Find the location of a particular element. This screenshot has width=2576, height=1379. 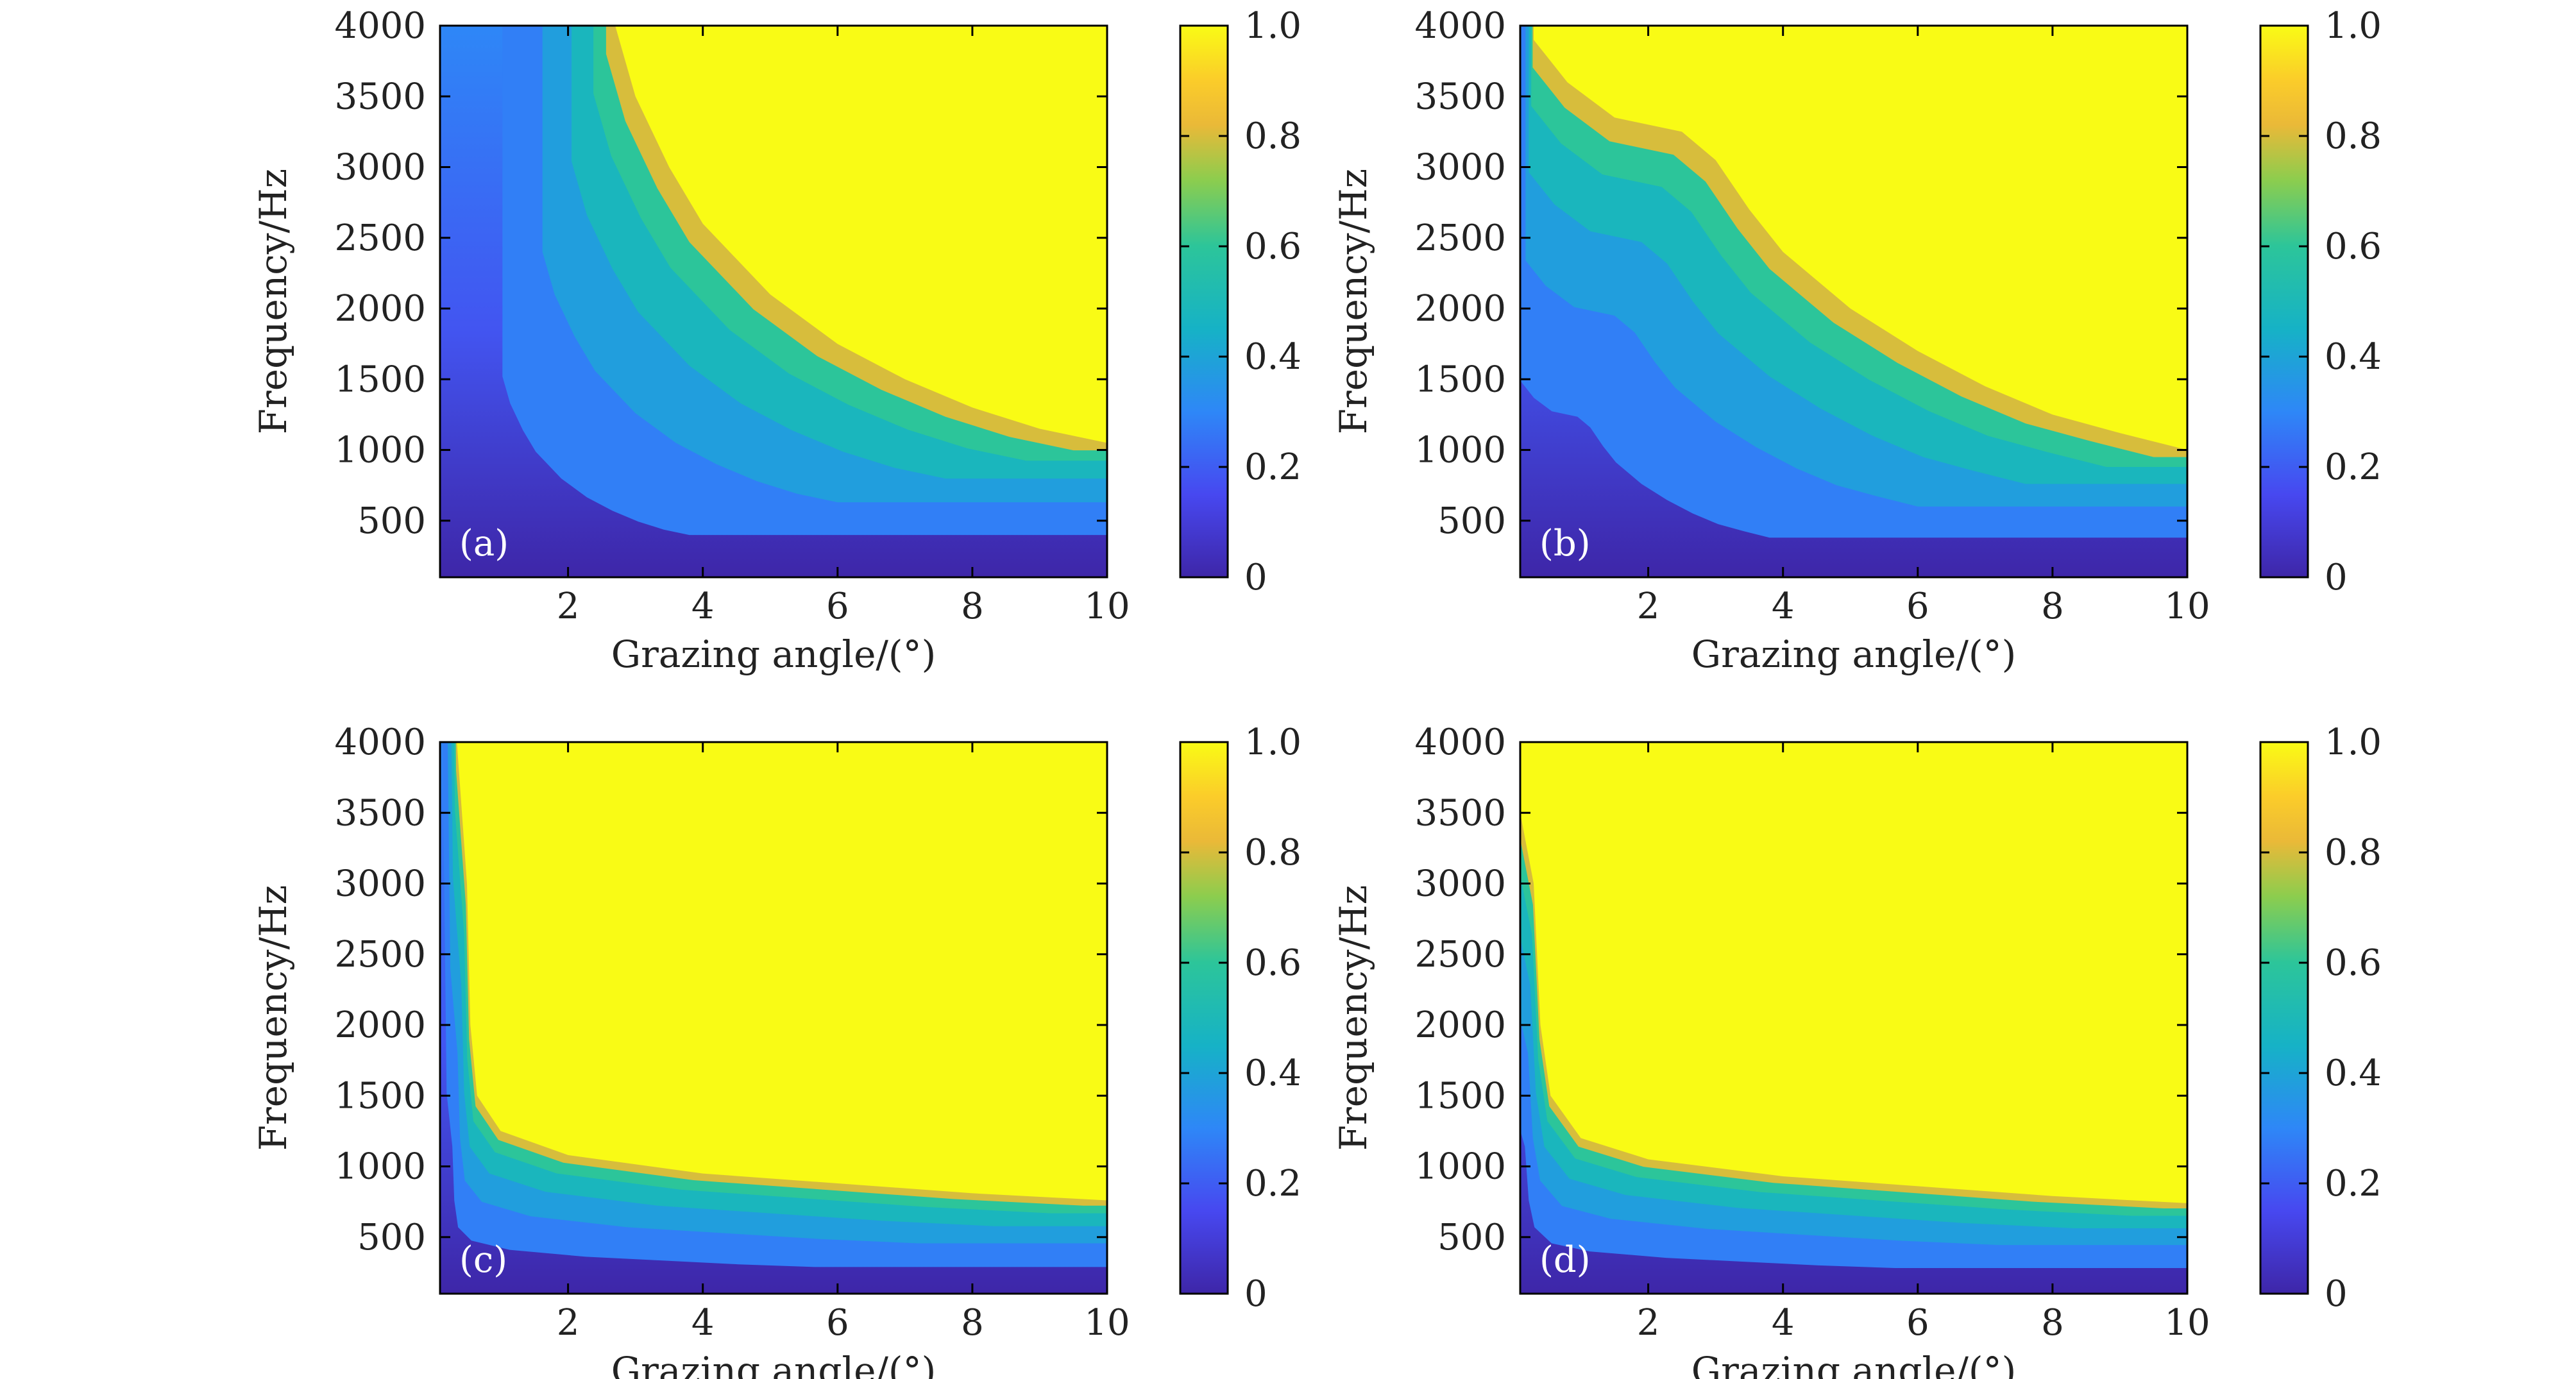

panel-label: (c) is located at coordinates (483, 1260).